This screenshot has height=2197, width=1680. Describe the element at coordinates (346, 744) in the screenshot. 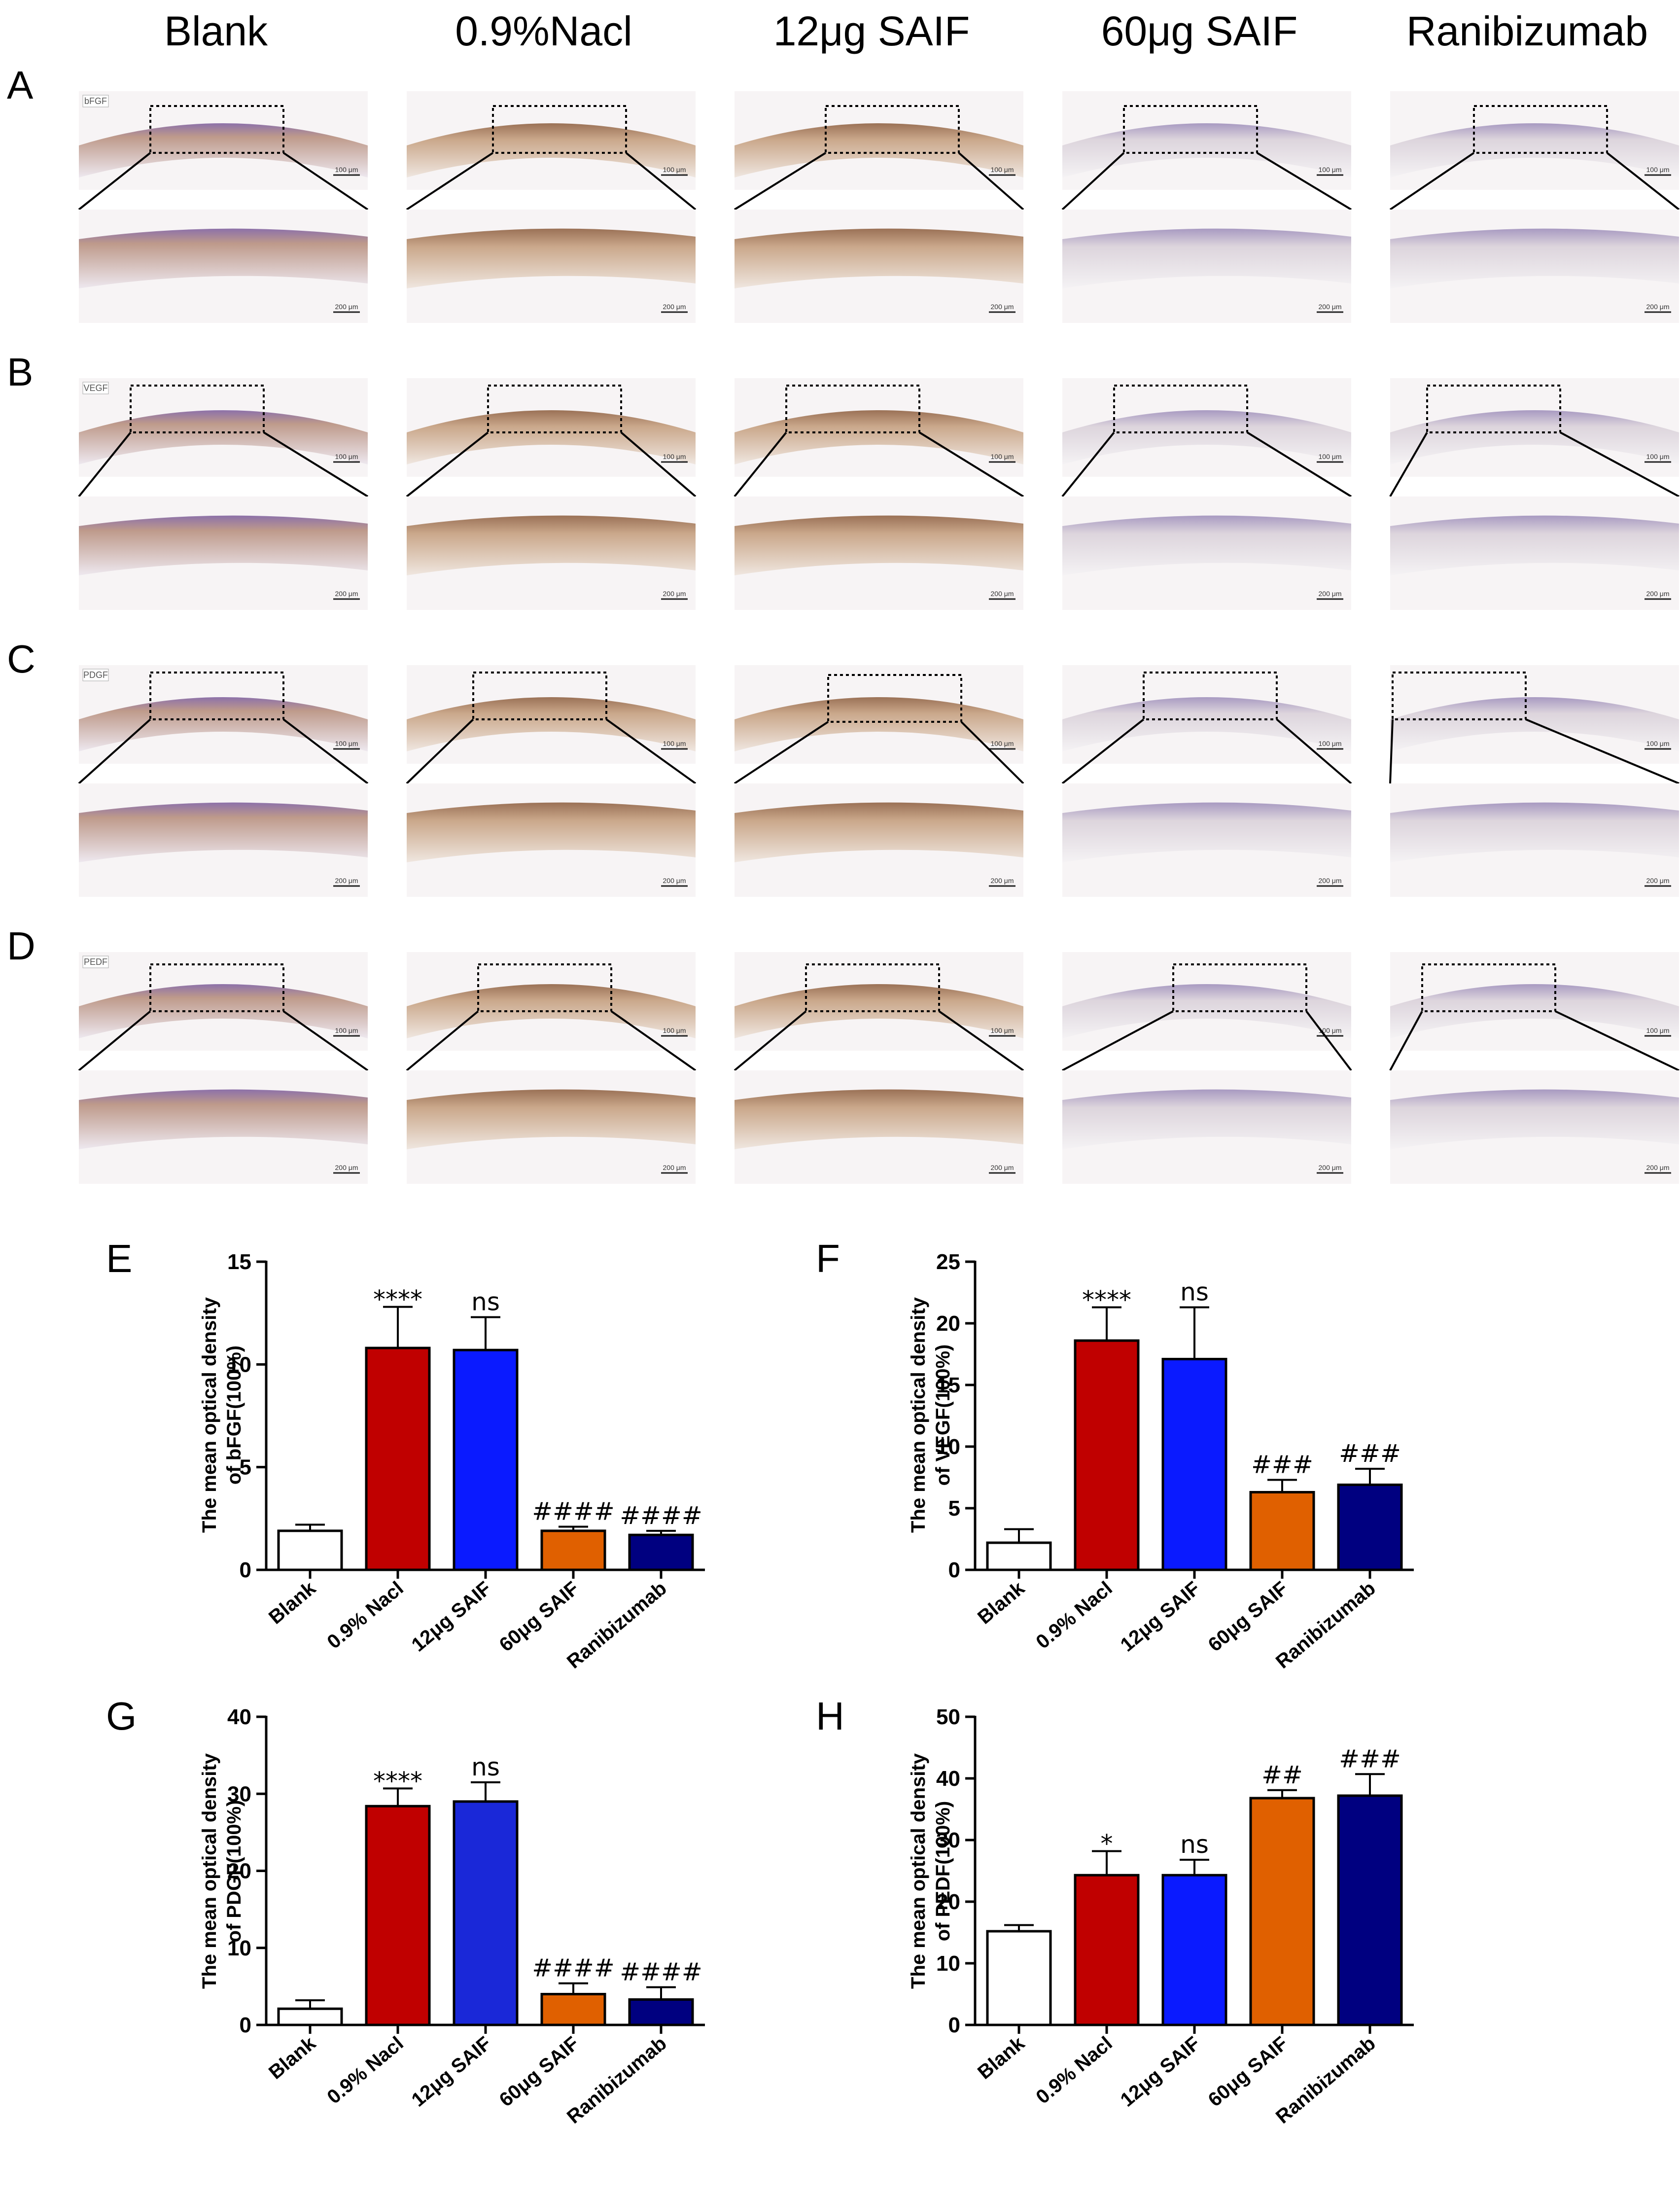

I see `scale-label-overview-row-c-blank: 100 μm` at that location.